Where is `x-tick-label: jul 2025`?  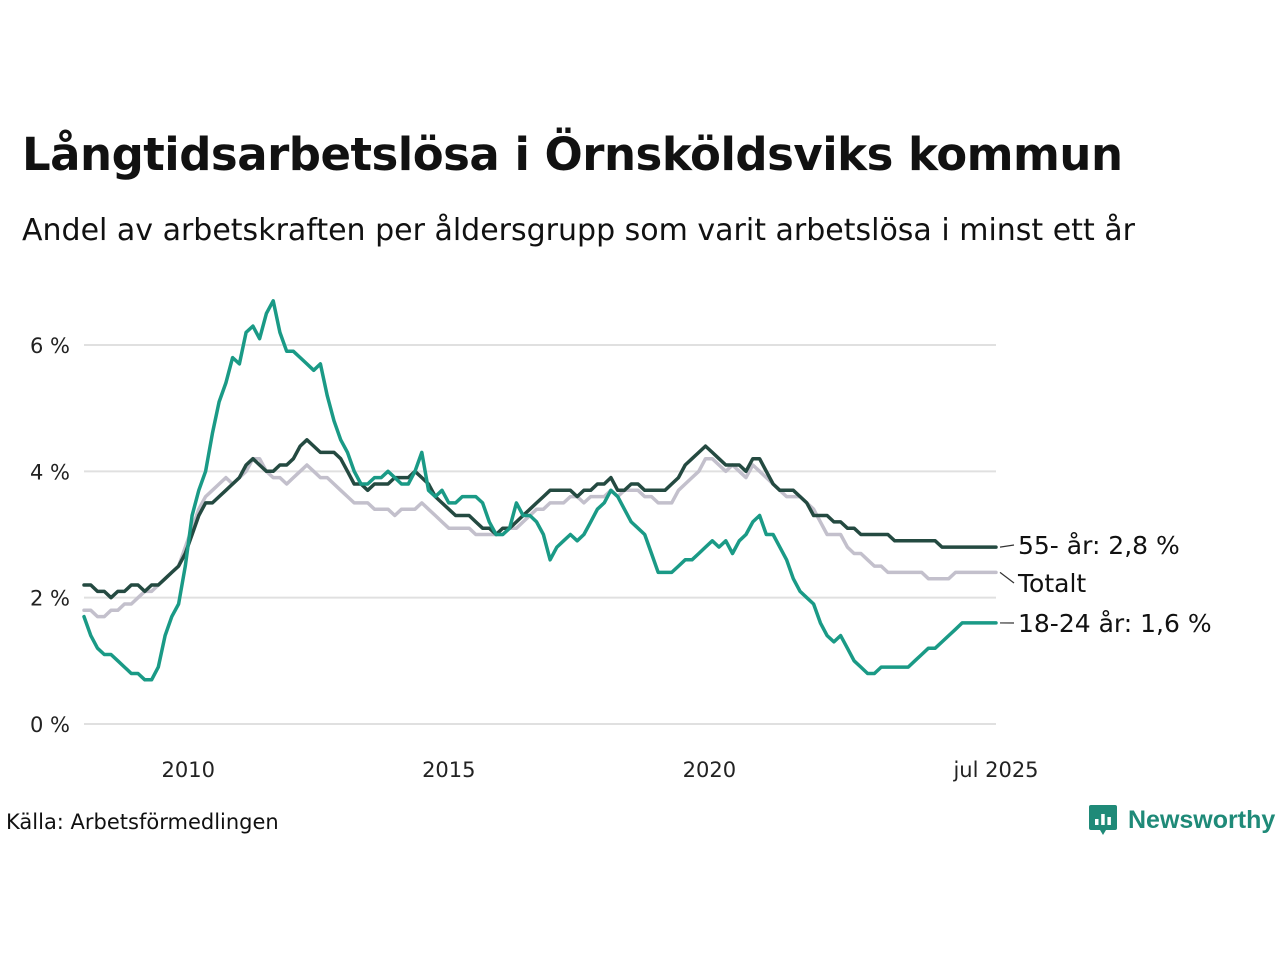 x-tick-label: jul 2025 is located at coordinates (995, 770).